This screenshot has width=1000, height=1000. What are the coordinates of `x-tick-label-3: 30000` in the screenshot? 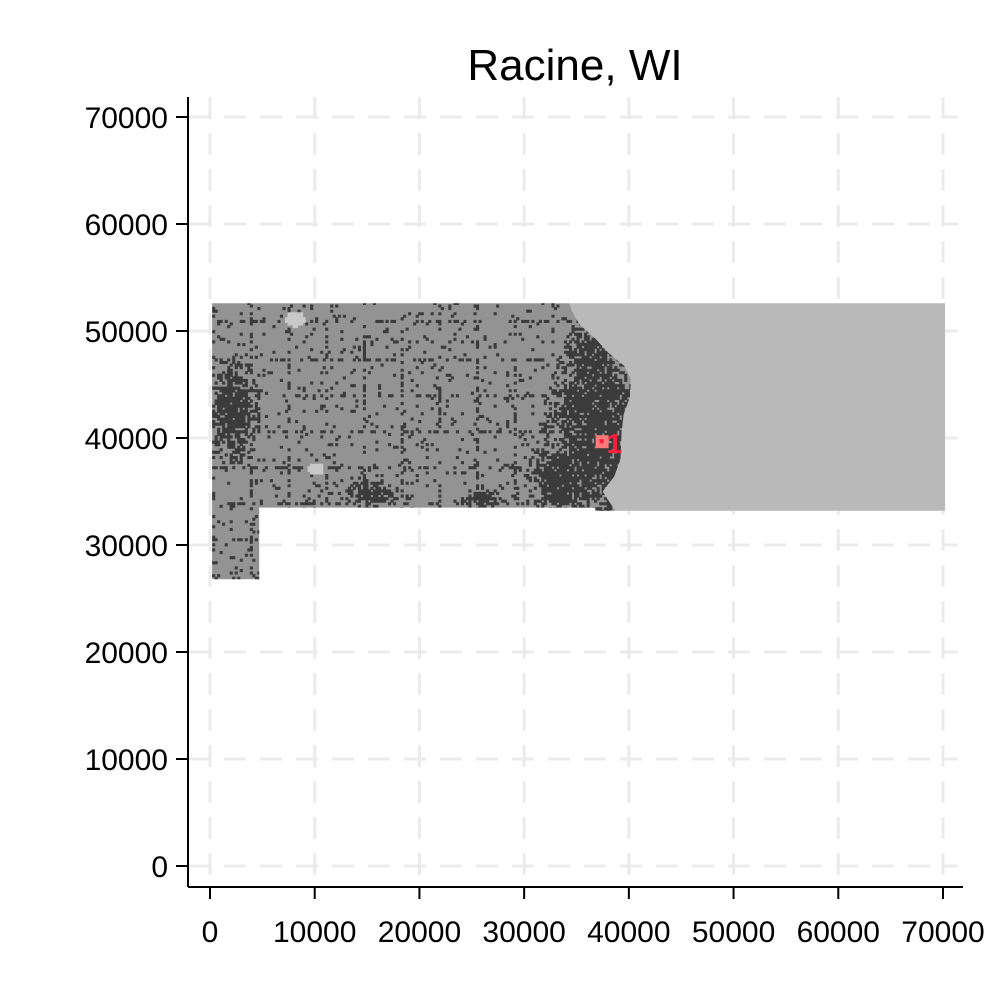 It's located at (523, 932).